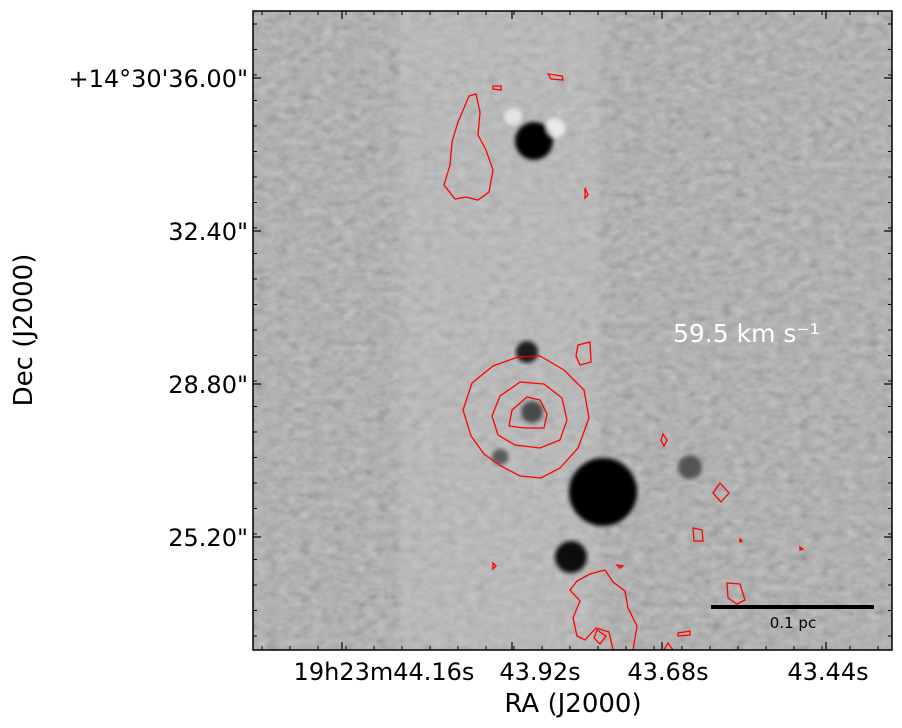 Image resolution: width=902 pixels, height=728 pixels. I want to click on sources, so click(597, 340).